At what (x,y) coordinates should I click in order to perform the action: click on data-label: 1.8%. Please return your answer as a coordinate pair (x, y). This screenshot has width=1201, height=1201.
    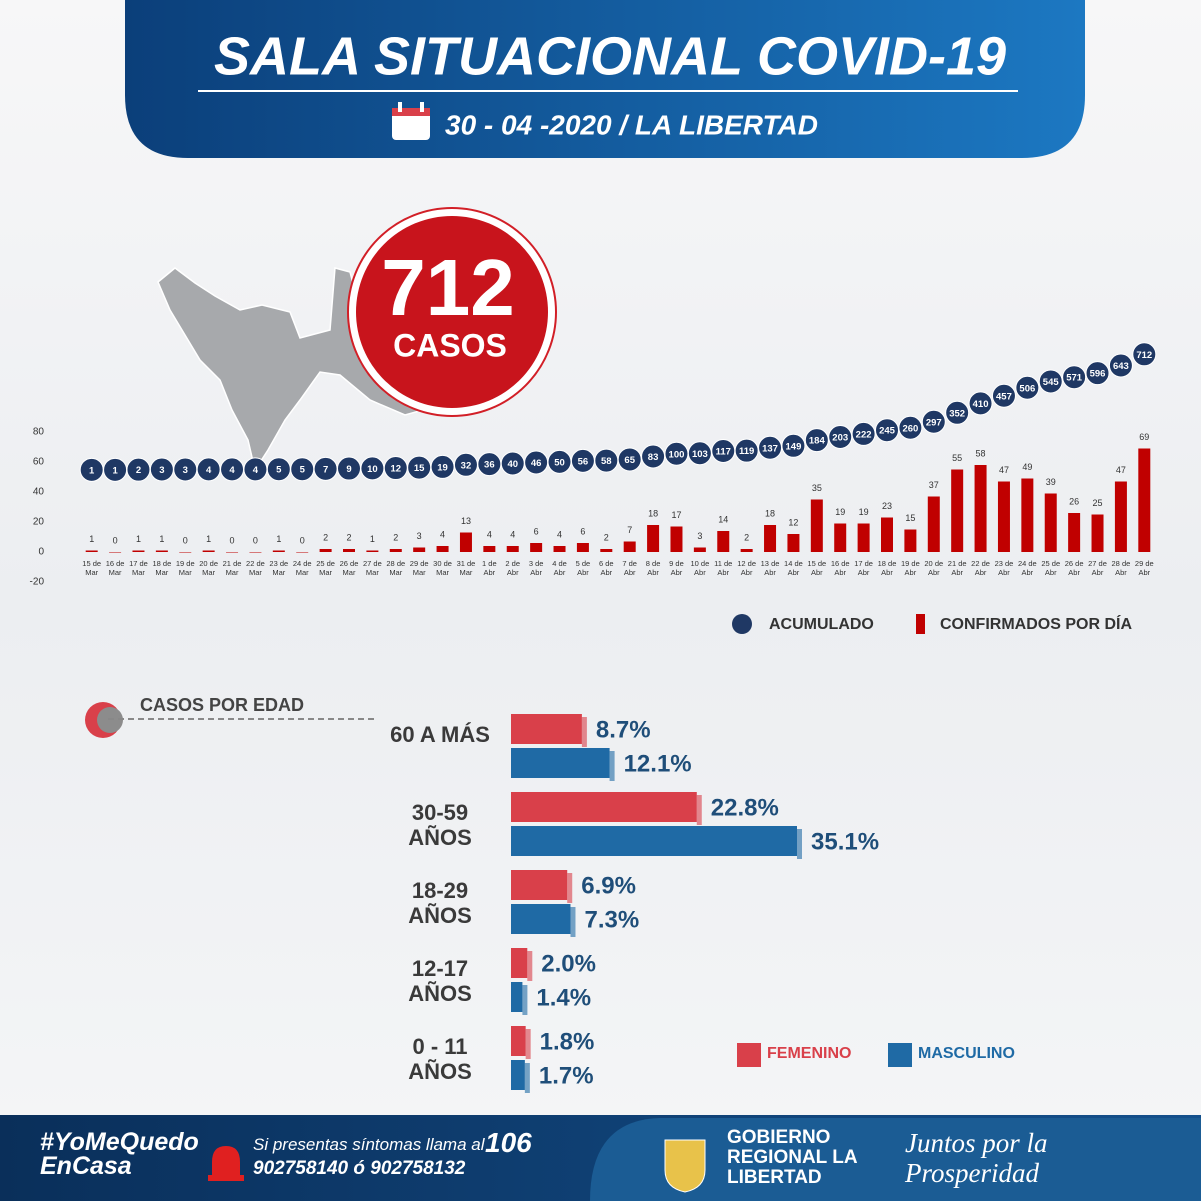
    Looking at the image, I should click on (567, 1041).